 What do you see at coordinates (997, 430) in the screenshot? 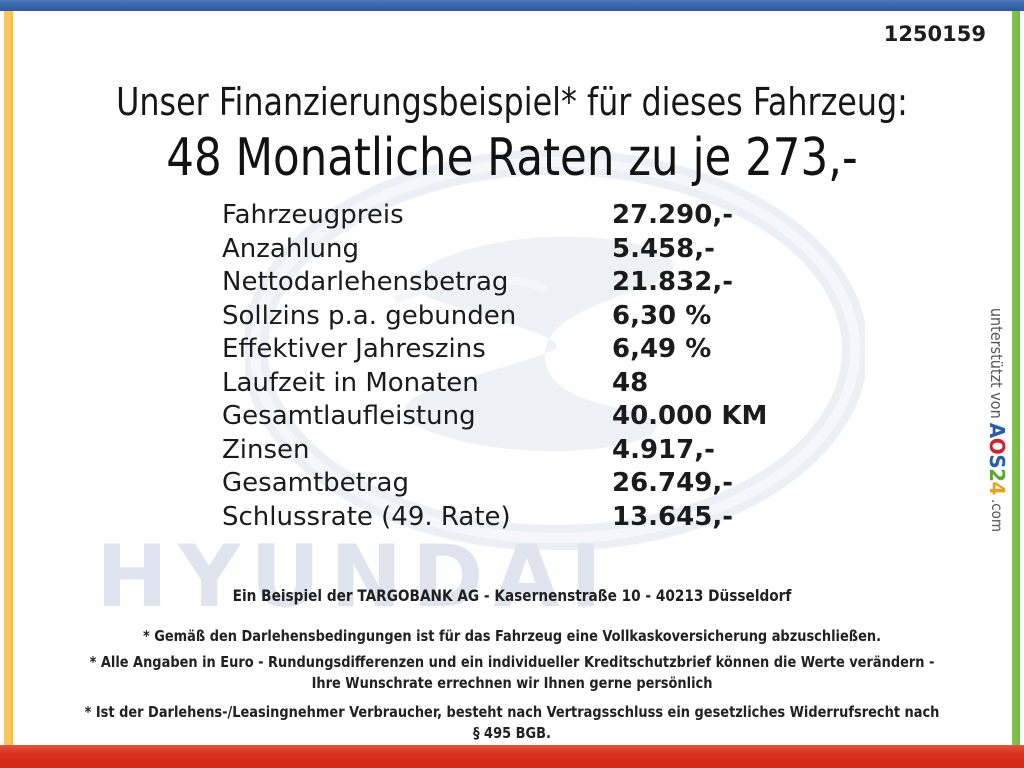
I see `aos24-letter-a: A` at bounding box center [997, 430].